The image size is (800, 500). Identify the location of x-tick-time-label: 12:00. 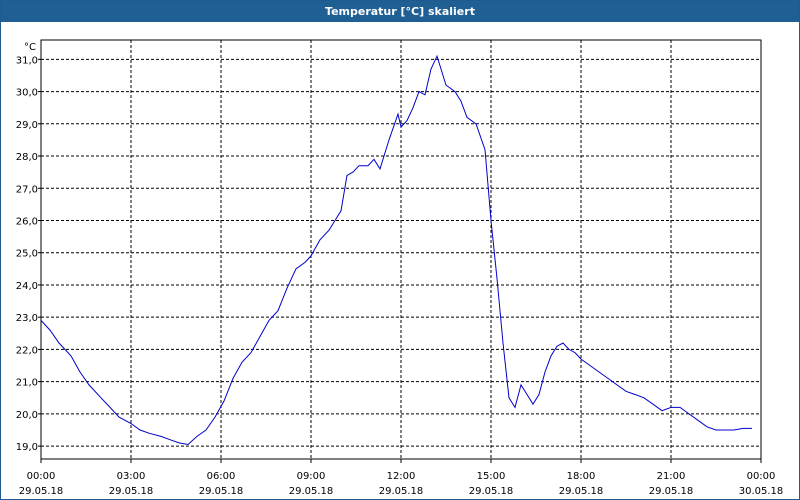
(401, 476).